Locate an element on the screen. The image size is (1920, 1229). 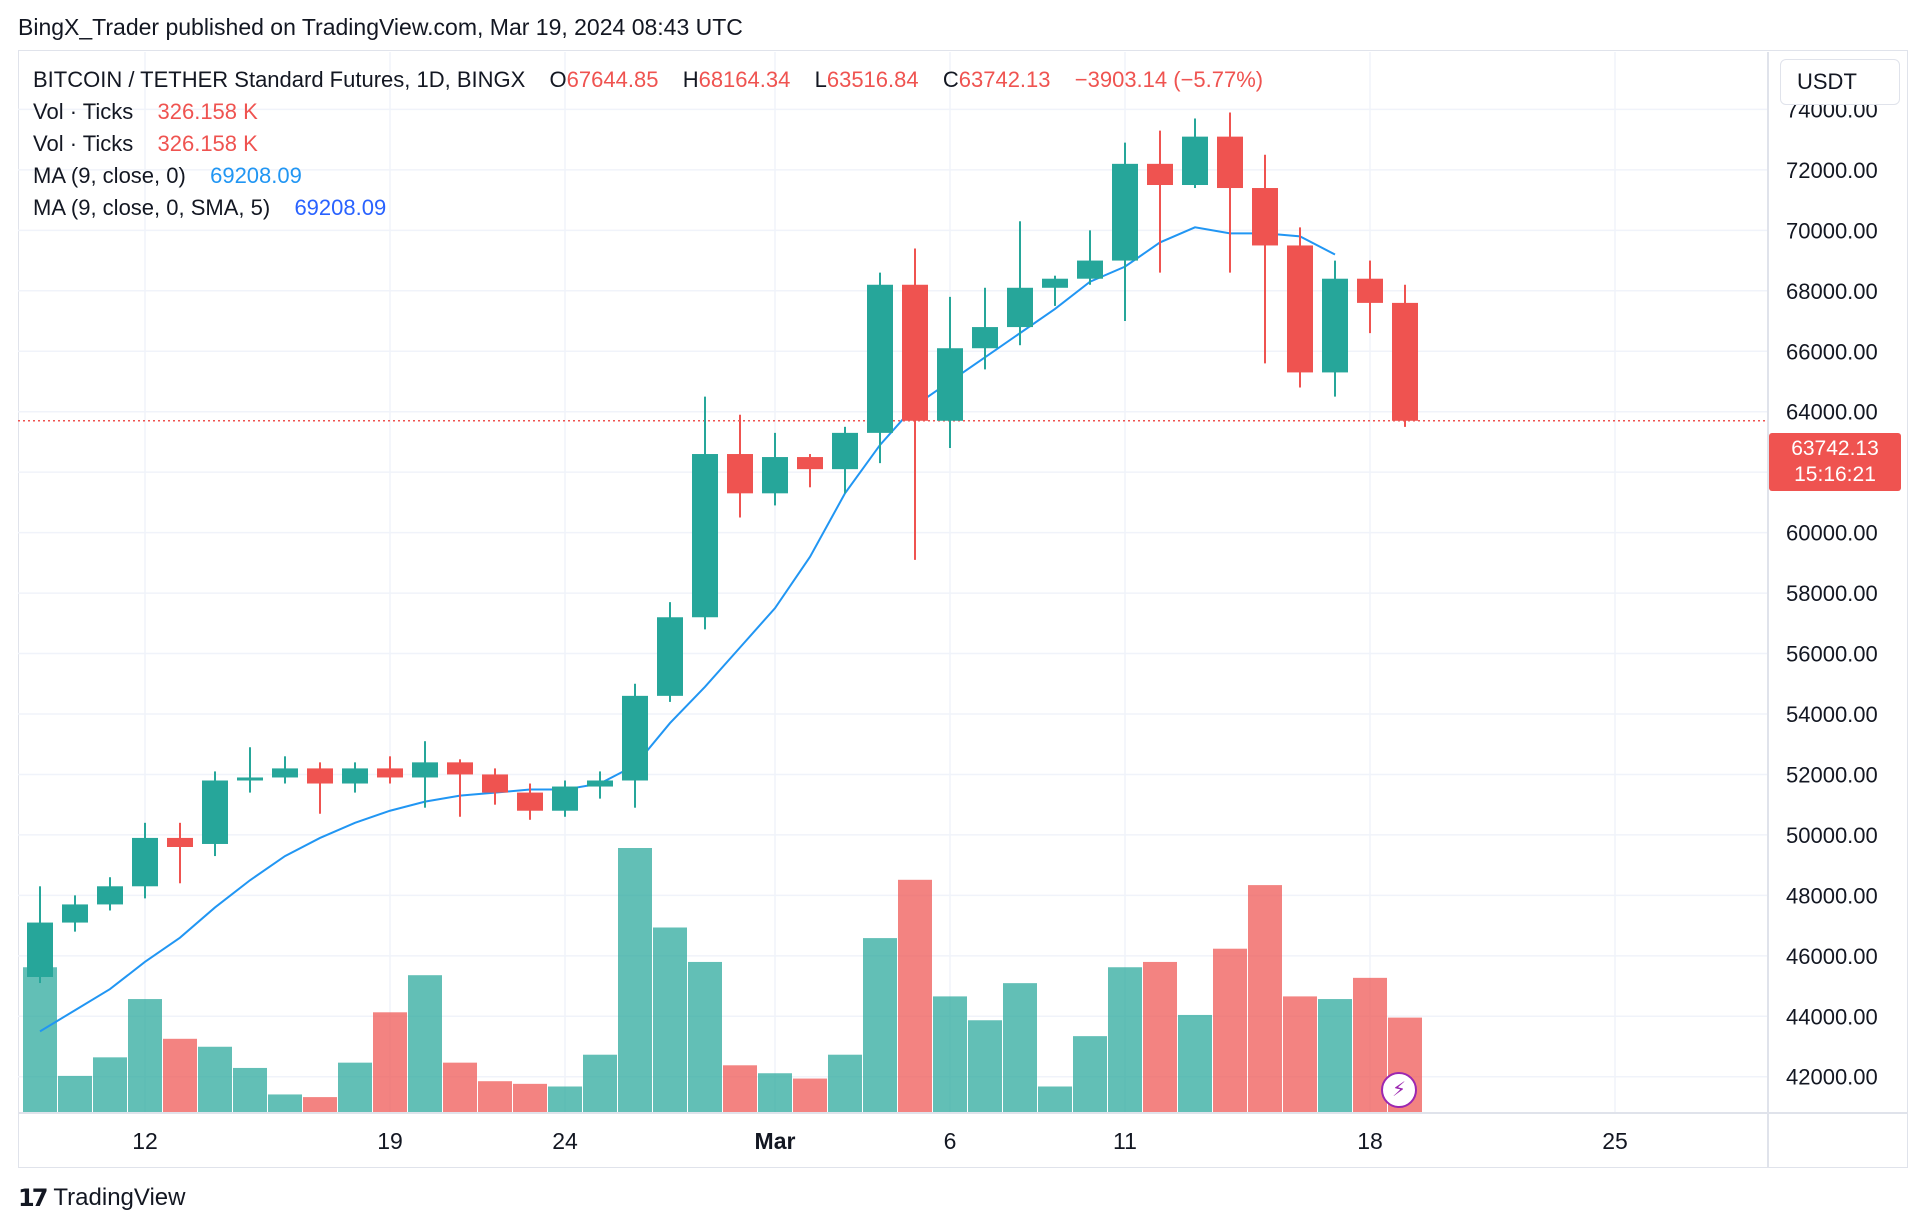
y-tick-label: 58000.00 is located at coordinates (1832, 593).